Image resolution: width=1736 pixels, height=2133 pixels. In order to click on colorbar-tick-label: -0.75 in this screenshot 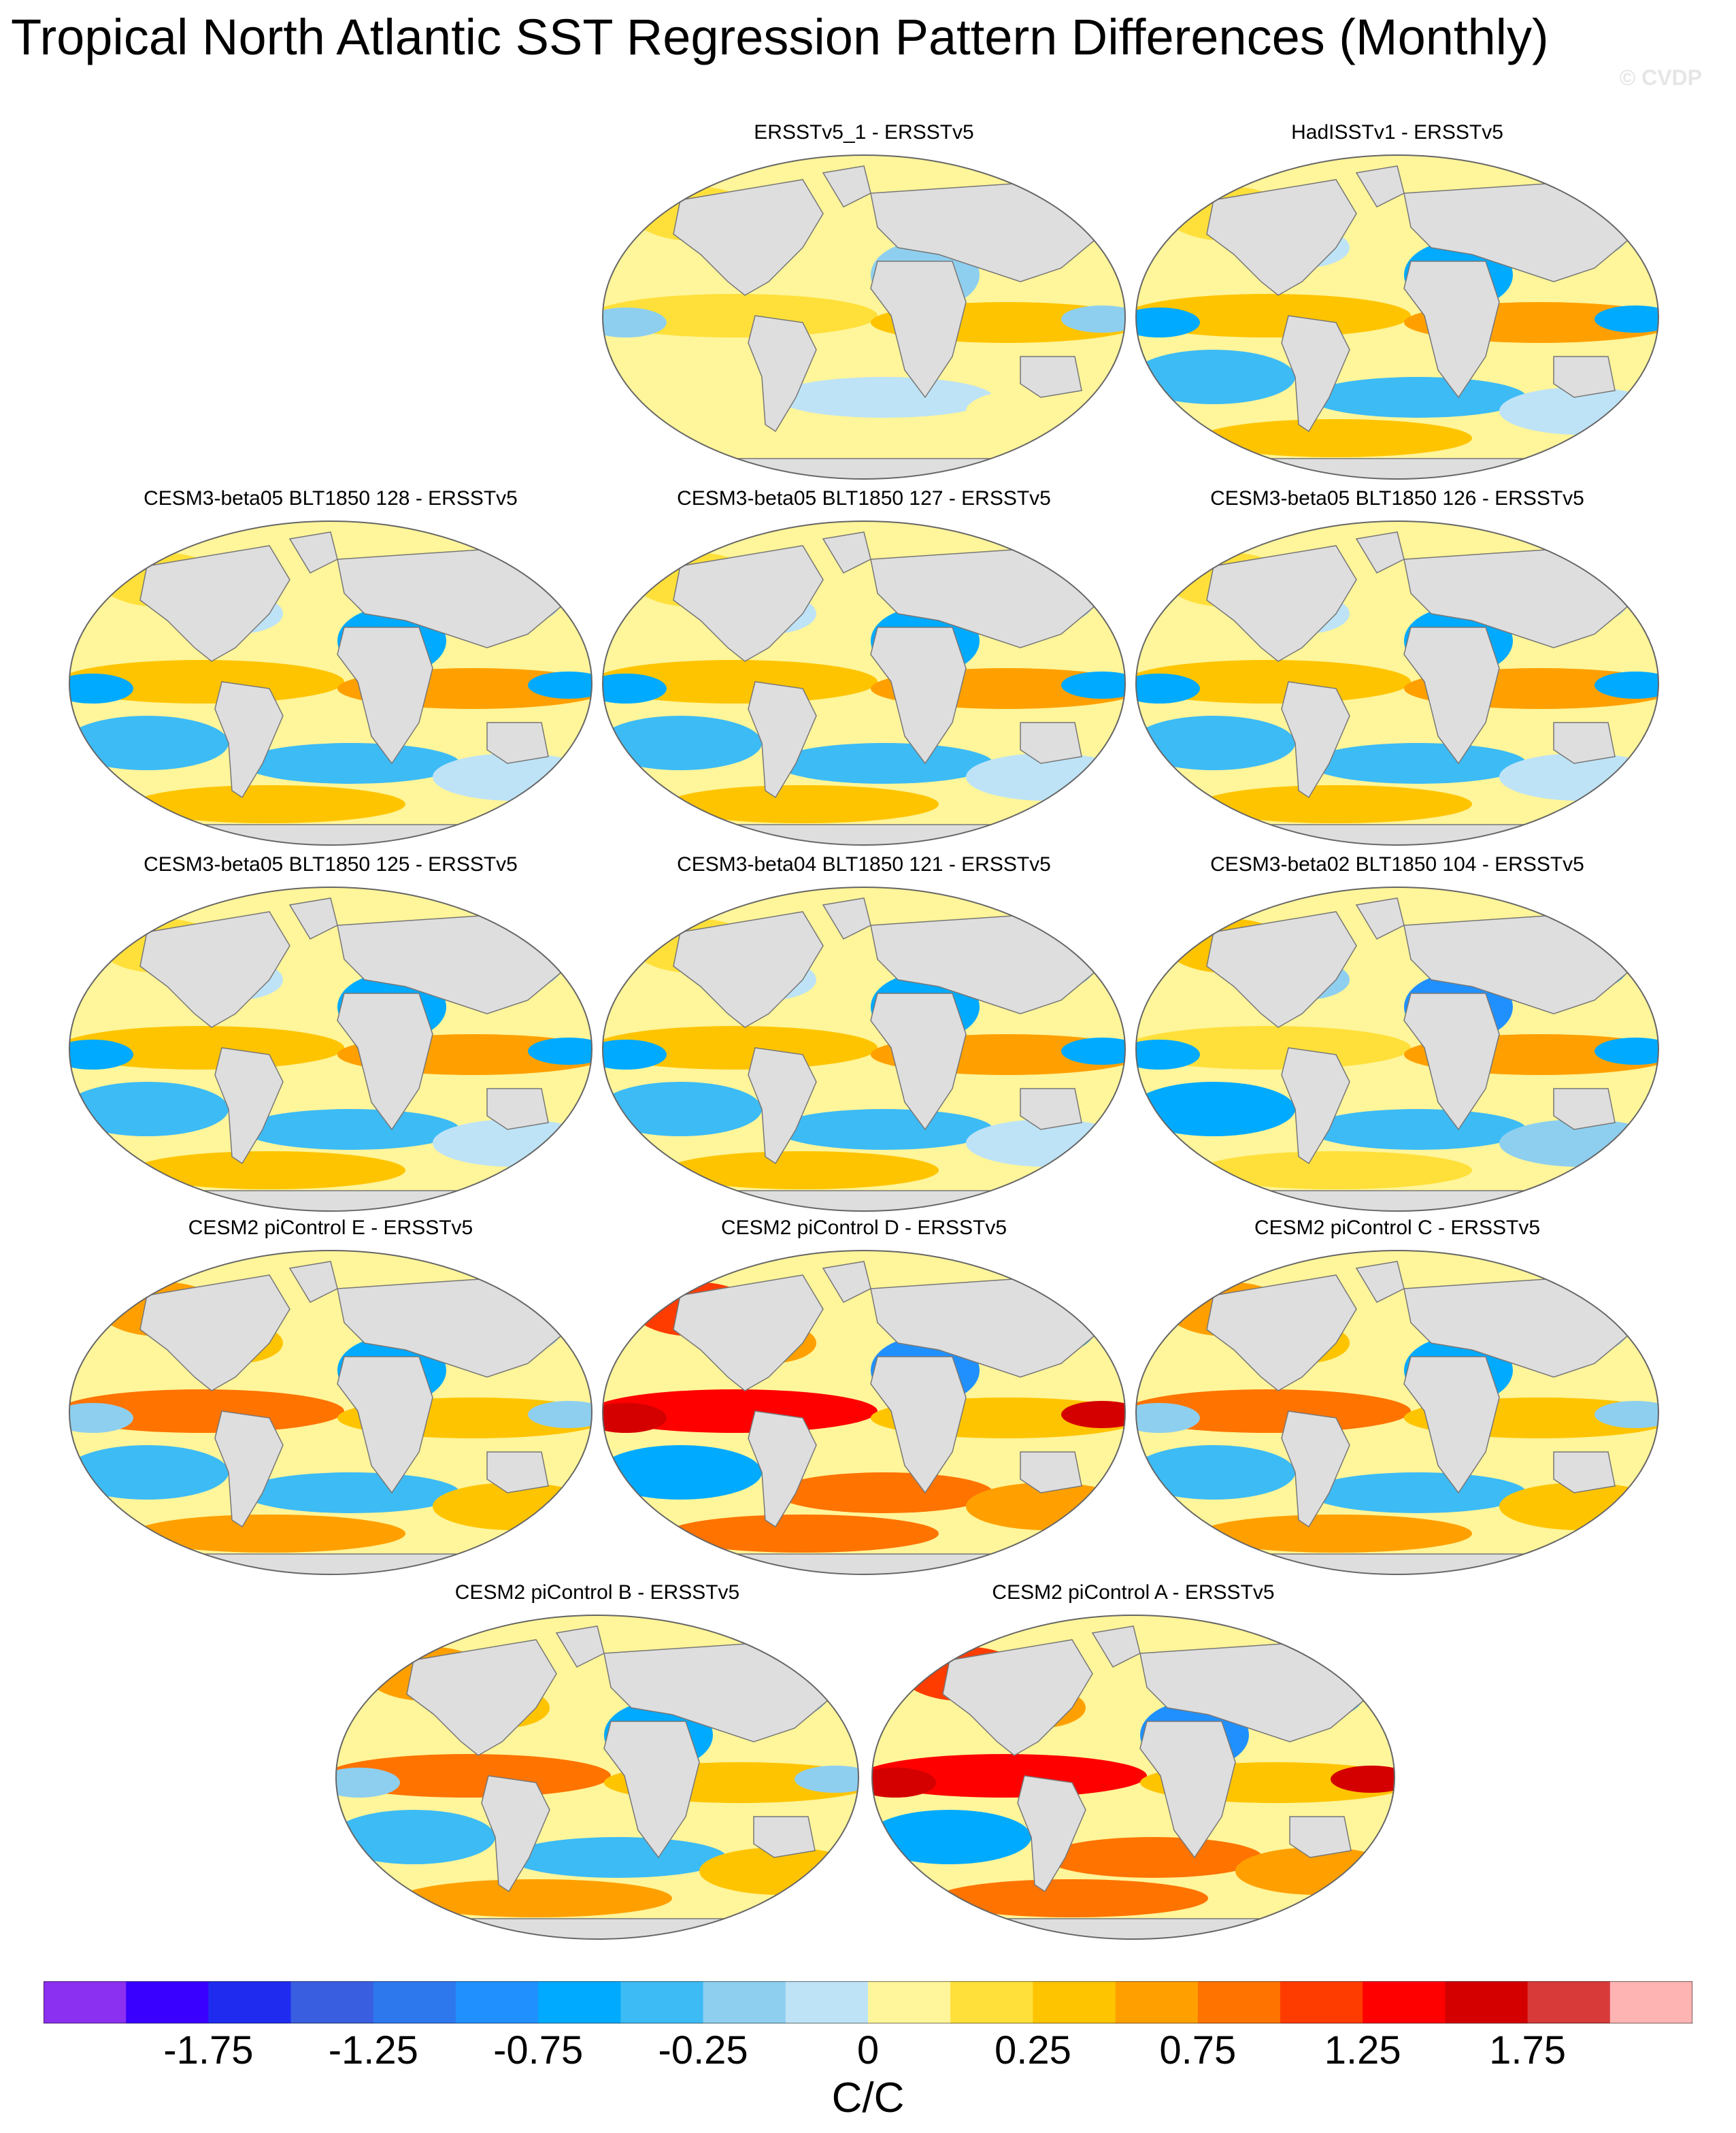, I will do `click(538, 2050)`.